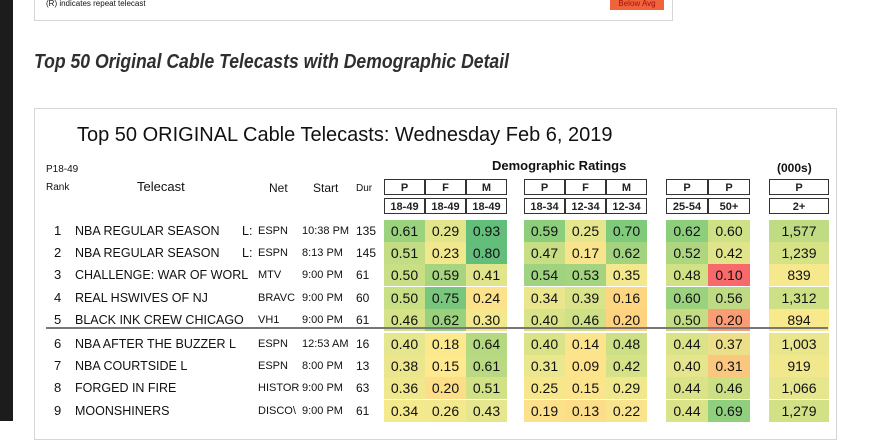 Image resolution: width=883 pixels, height=440 pixels. What do you see at coordinates (486, 275) in the screenshot?
I see `rating-cell: 0.41` at bounding box center [486, 275].